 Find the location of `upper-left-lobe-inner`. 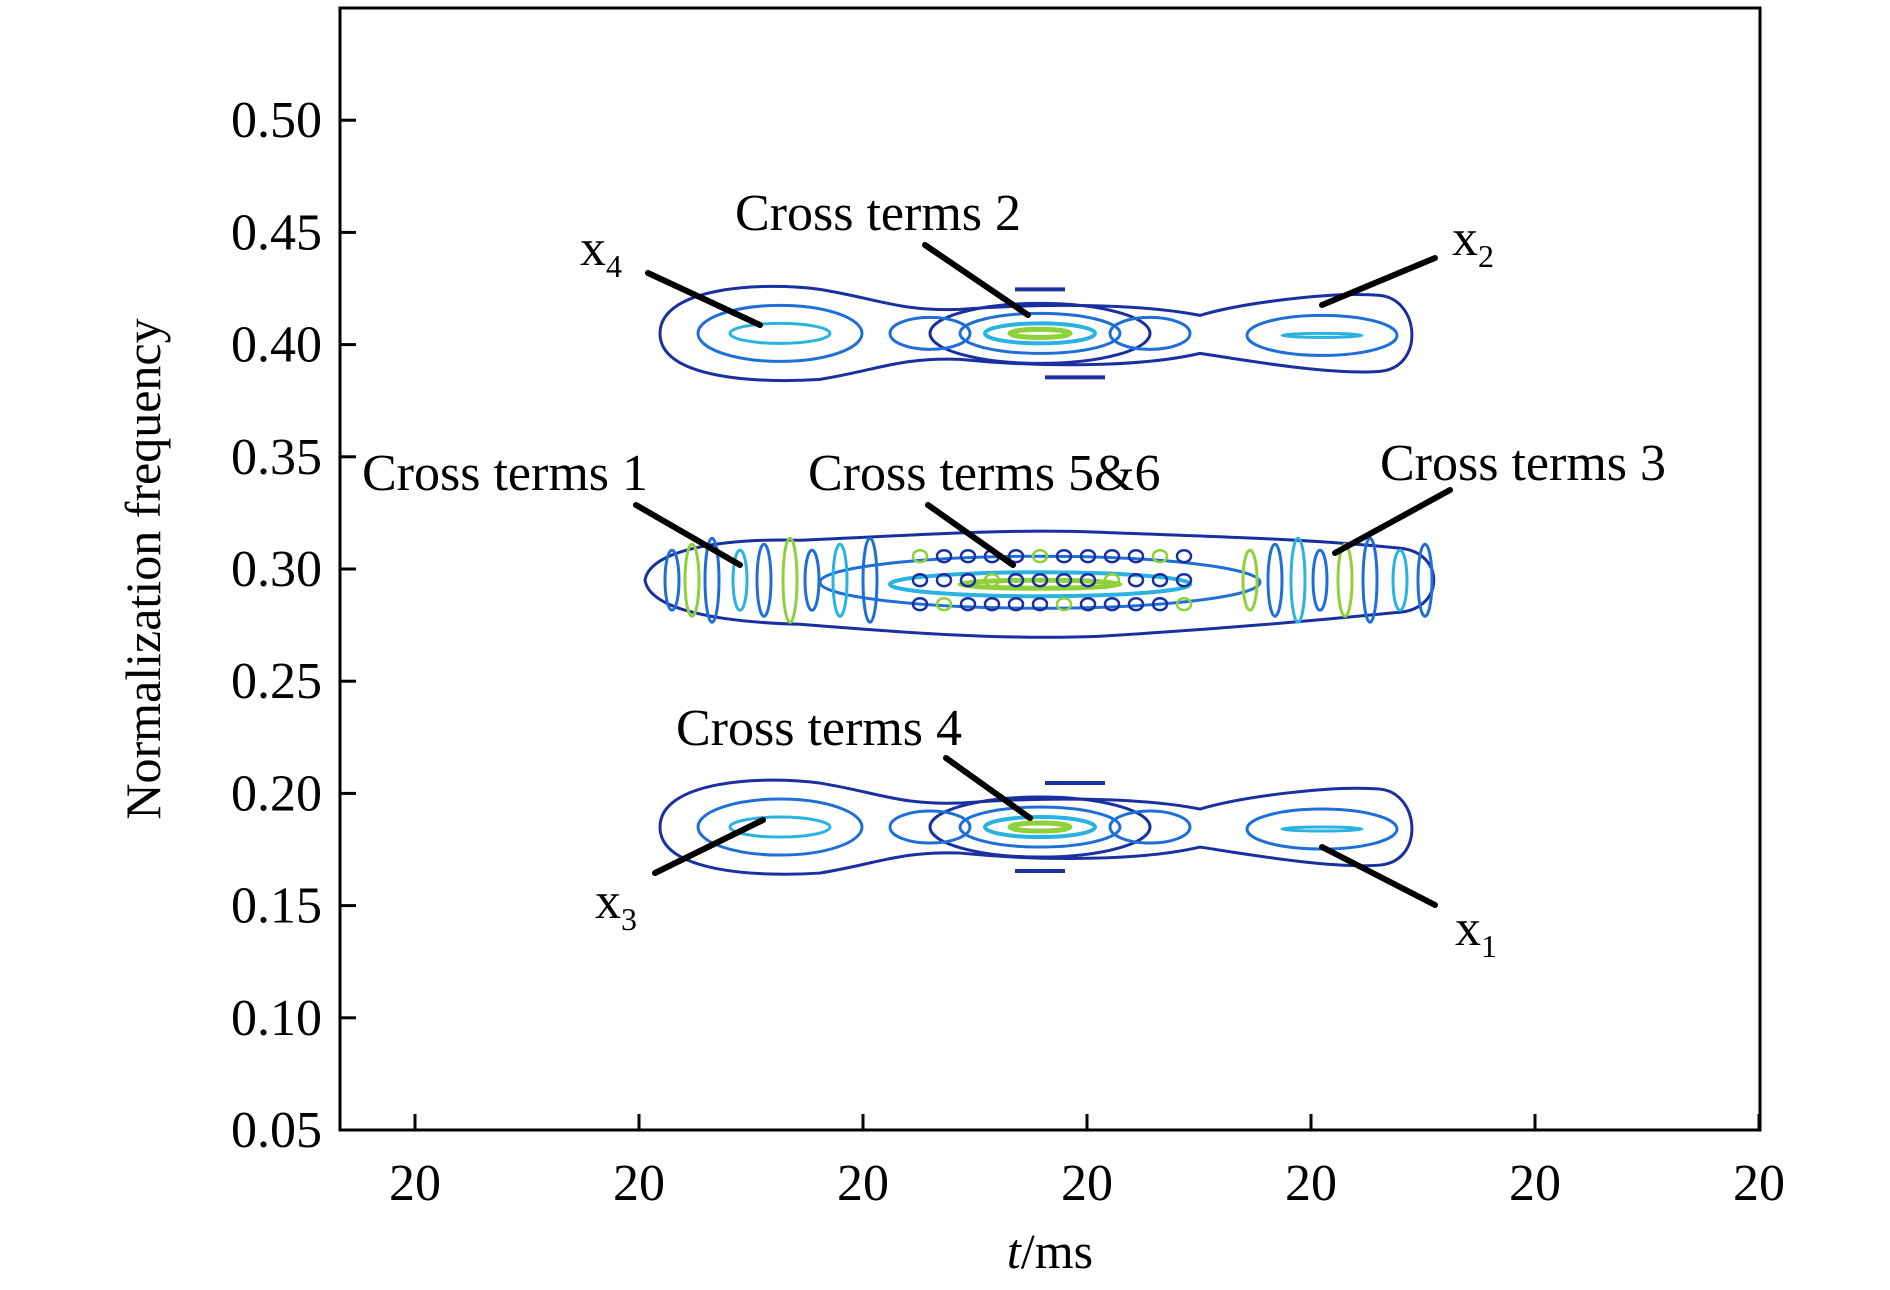

upper-left-lobe-inner is located at coordinates (780, 333).